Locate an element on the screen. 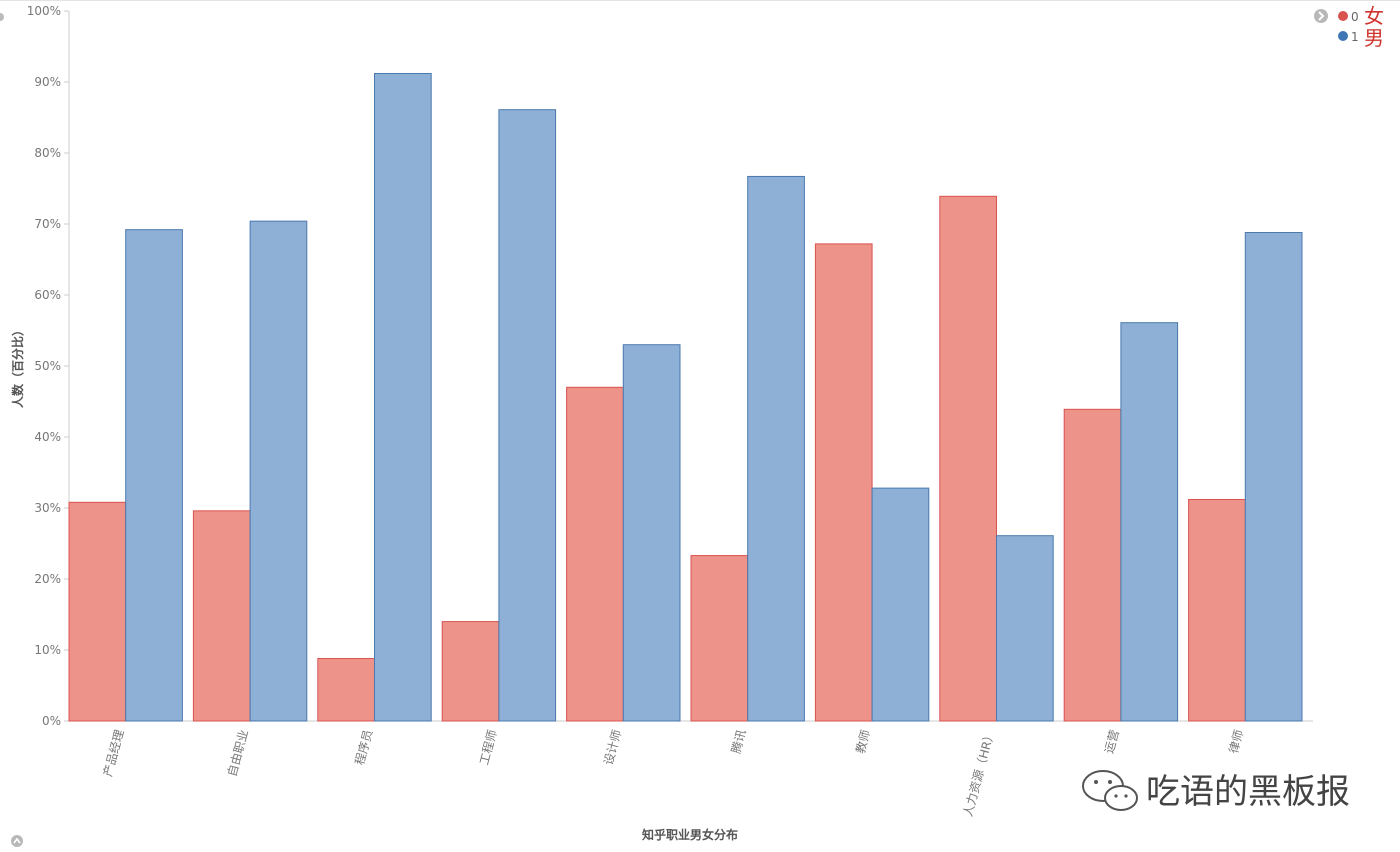  y-tick-label: 30% is located at coordinates (47, 508).